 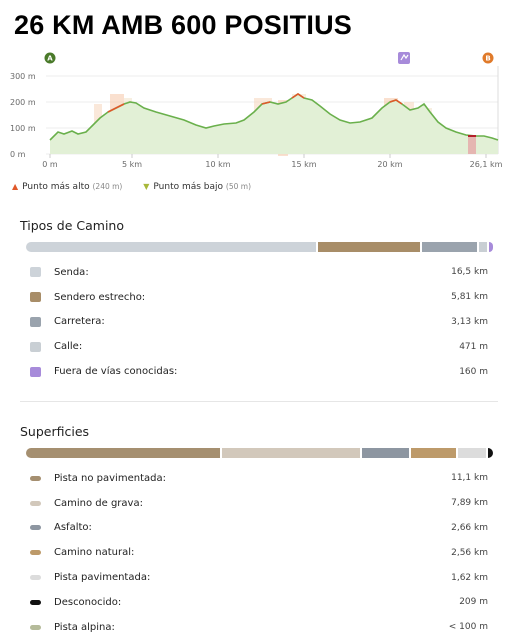 What do you see at coordinates (23, 76) in the screenshot?
I see `y-tick-label: 300 m` at bounding box center [23, 76].